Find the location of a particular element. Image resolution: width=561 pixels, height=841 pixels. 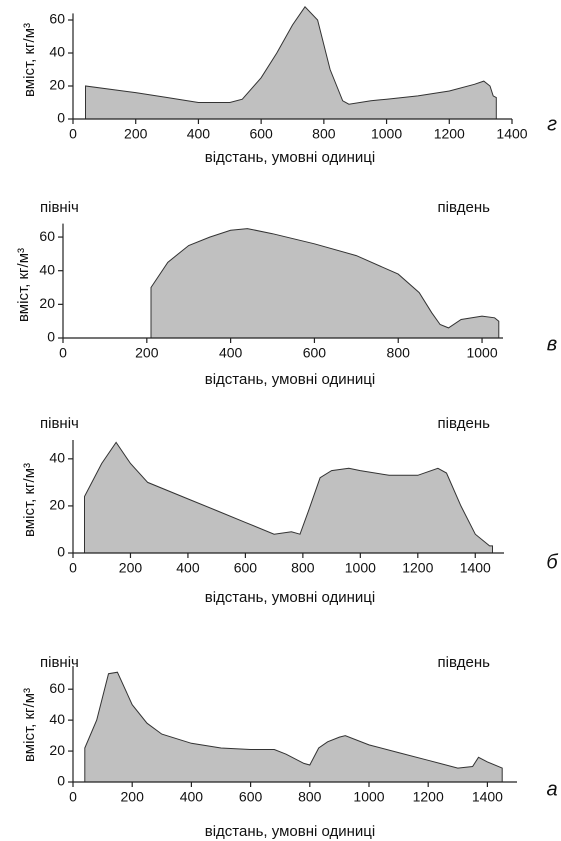

panel-letter: в is located at coordinates (552, 344).